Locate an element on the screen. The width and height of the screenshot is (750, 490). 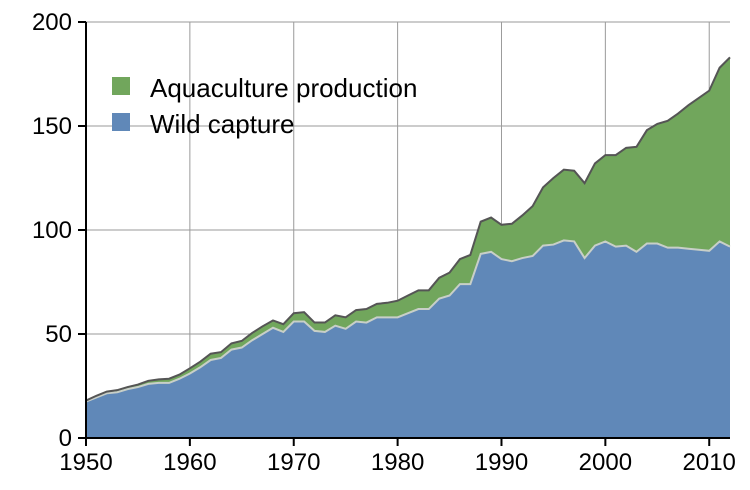
y-tick-label-200: 200 is located at coordinates (52, 22).